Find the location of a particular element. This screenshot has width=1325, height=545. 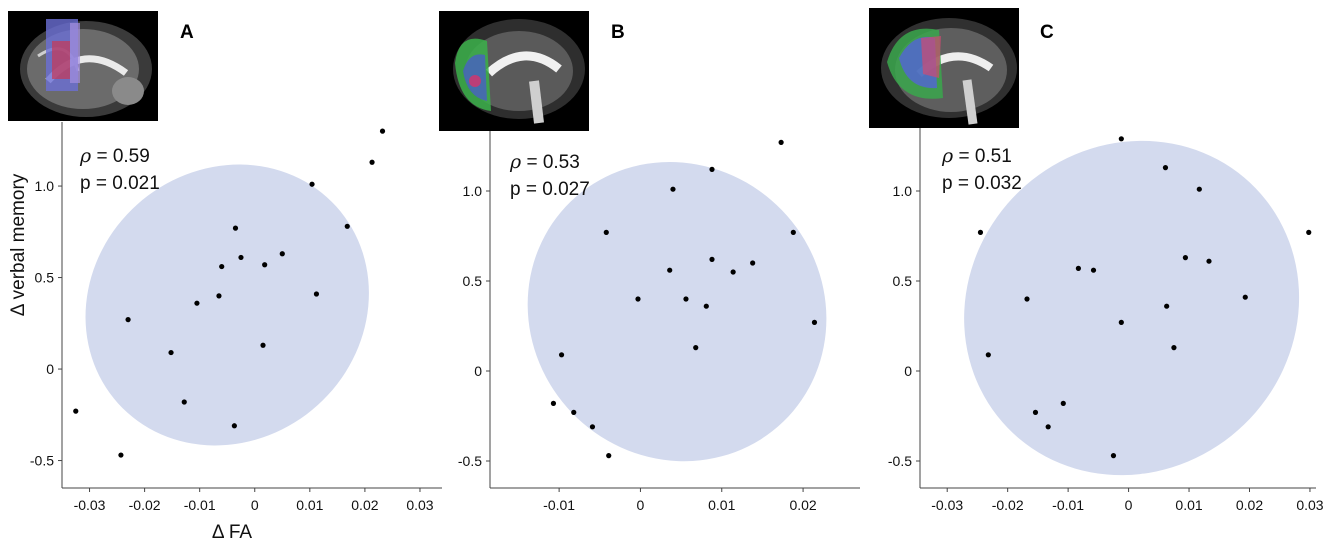

p-value-annotation: p = 0.027 is located at coordinates (550, 189).